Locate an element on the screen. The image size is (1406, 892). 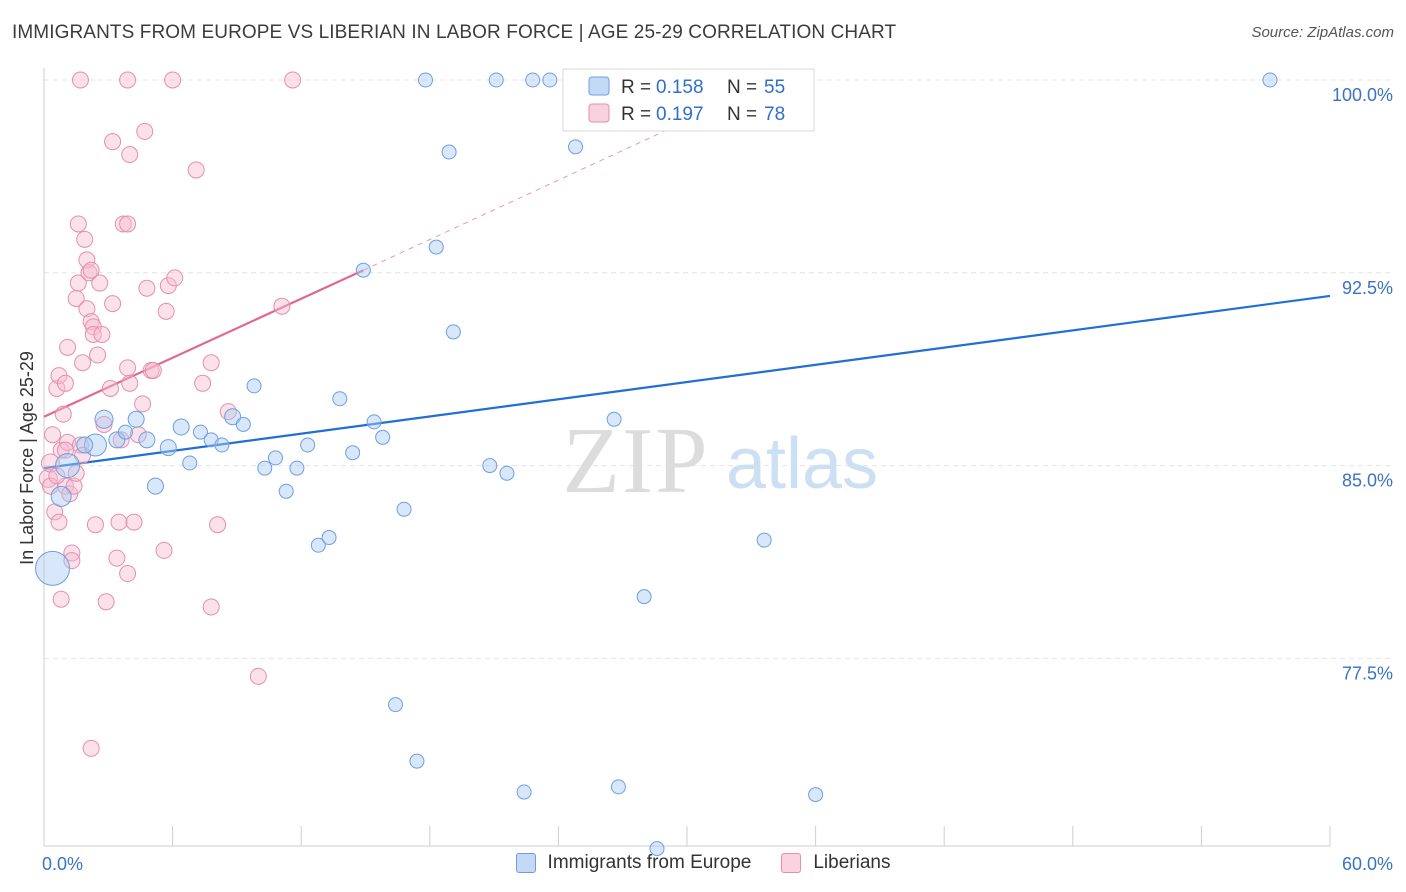
bottom-legend-item-europe: Immigrants from Europe is located at coordinates (633, 863).